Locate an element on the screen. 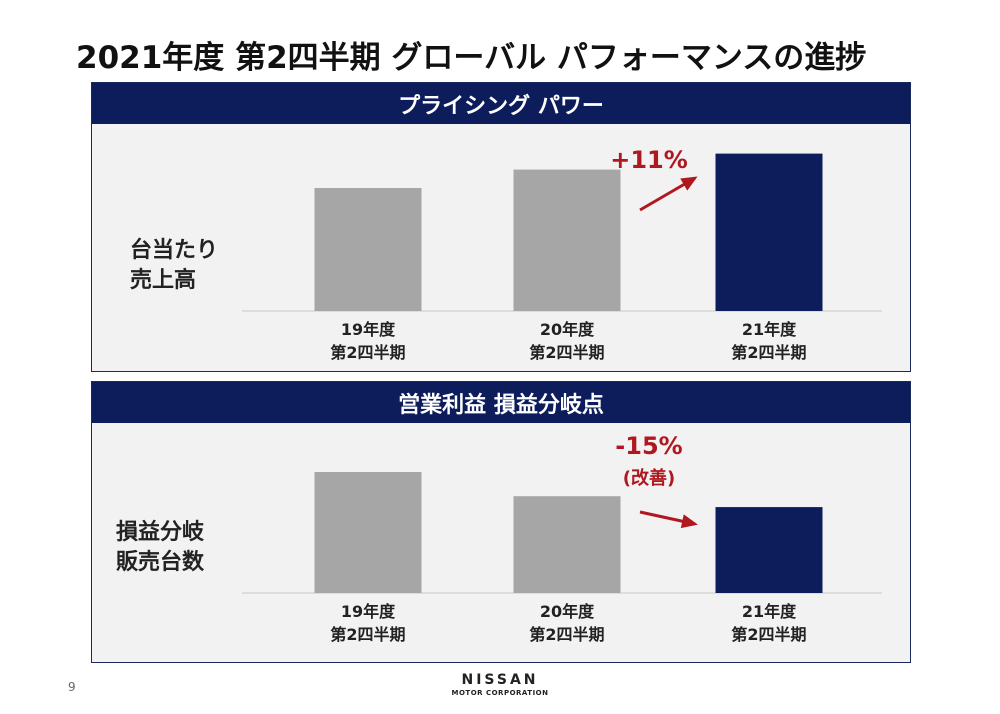  page-number: 9 is located at coordinates (72, 687).